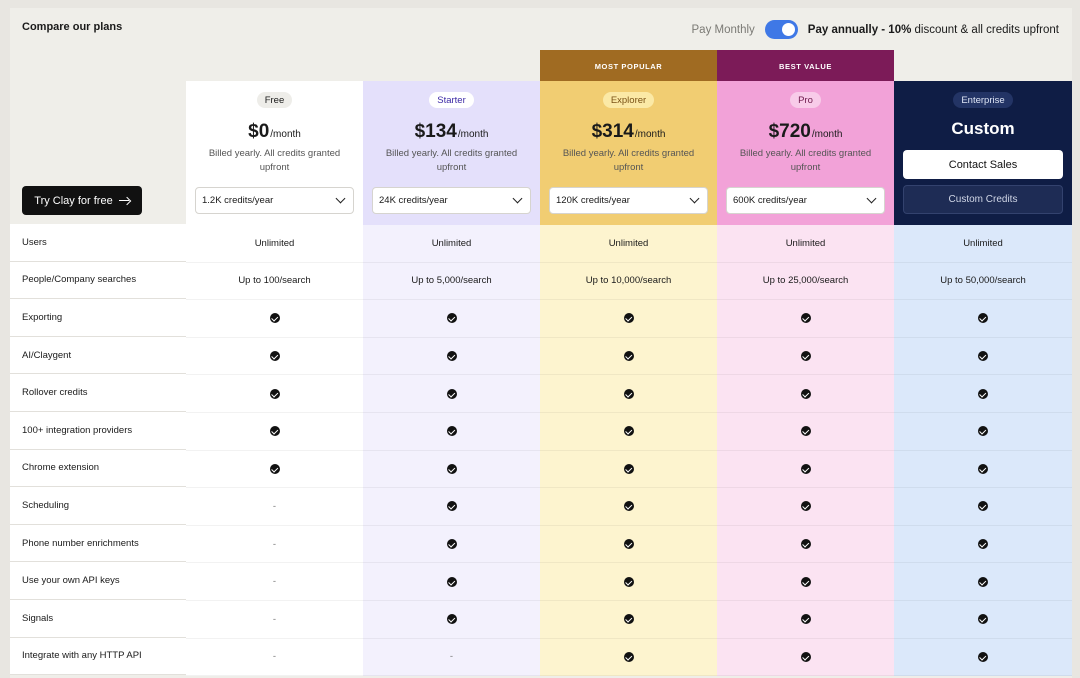 This screenshot has height=678, width=1080. Describe the element at coordinates (723, 29) in the screenshot. I see `pay-monthly-label: Pay Monthly` at that location.